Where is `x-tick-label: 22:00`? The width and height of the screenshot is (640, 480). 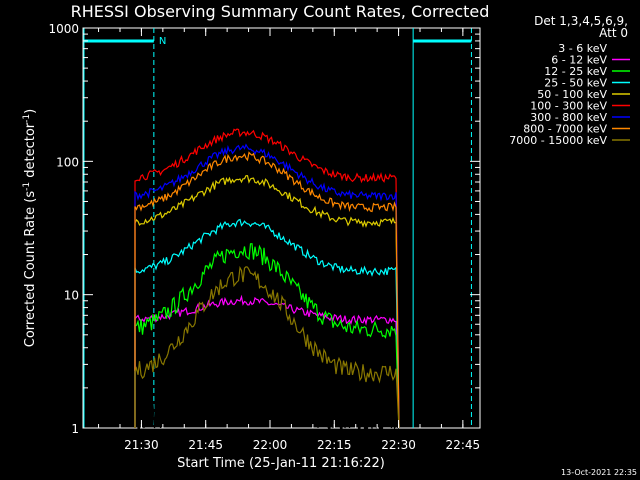 x-tick-label: 22:00 is located at coordinates (270, 445).